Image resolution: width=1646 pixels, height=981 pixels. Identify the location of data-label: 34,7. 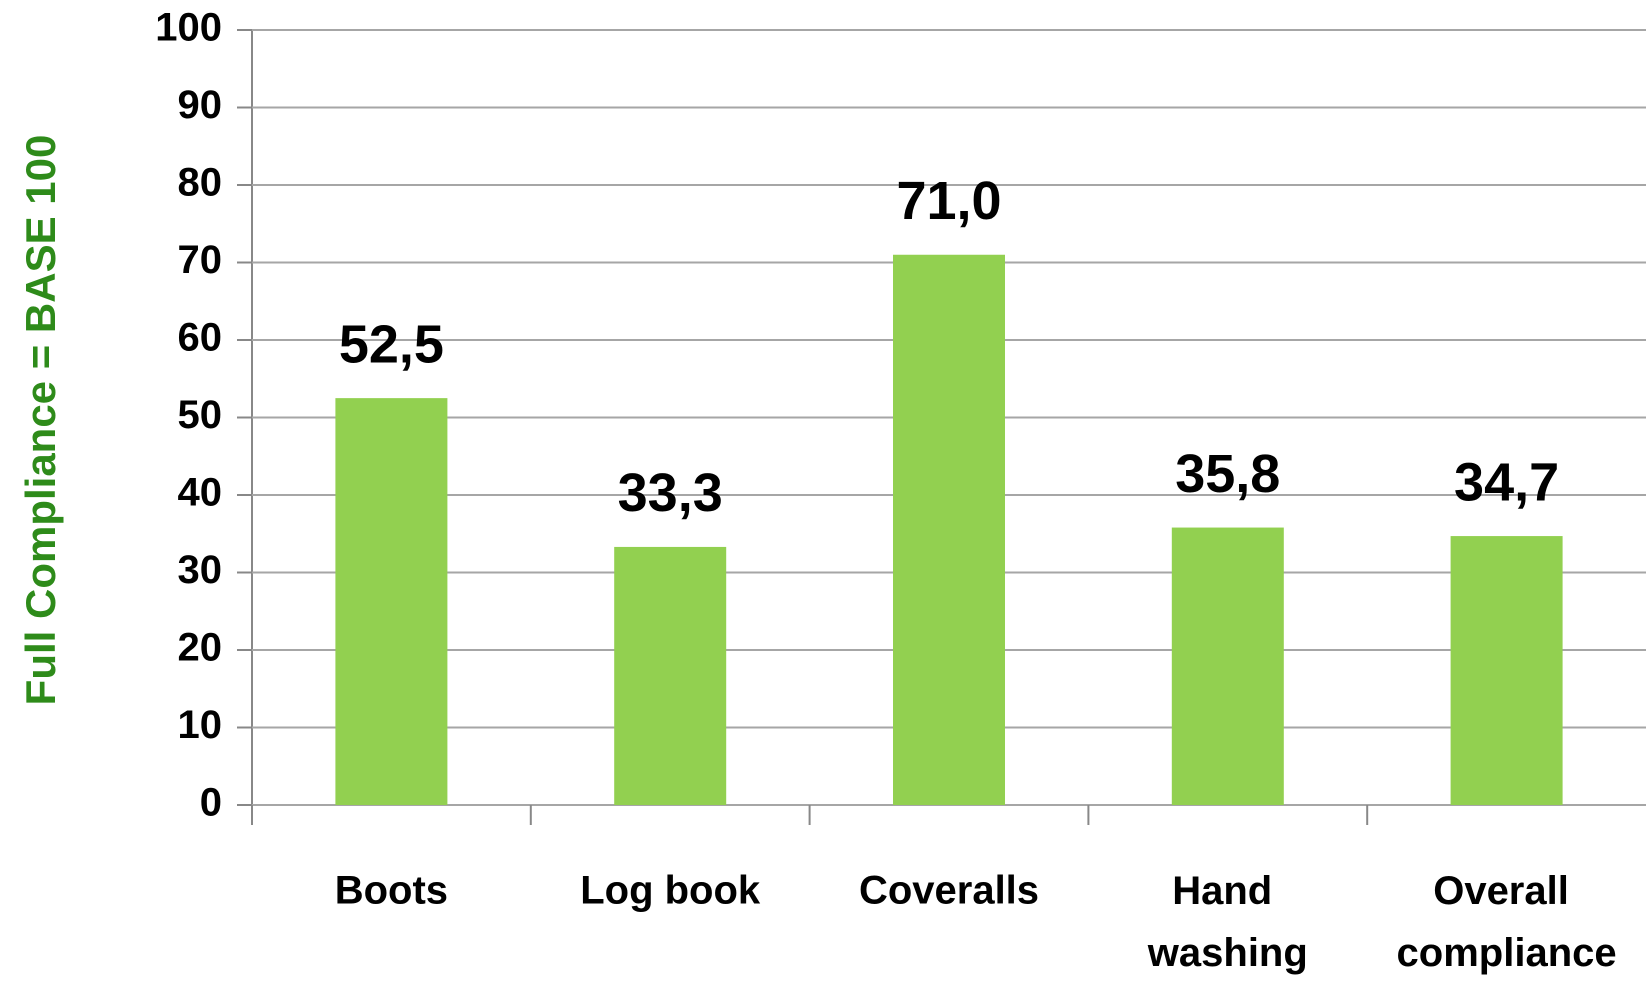
(1506, 482).